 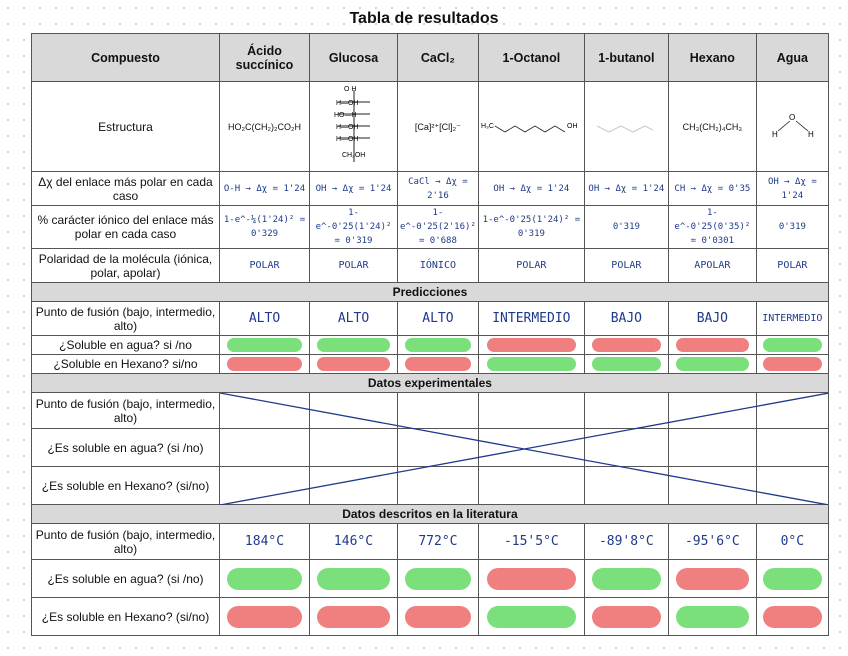 What do you see at coordinates (353, 57) in the screenshot?
I see `header-glucosa: Glucosa` at bounding box center [353, 57].